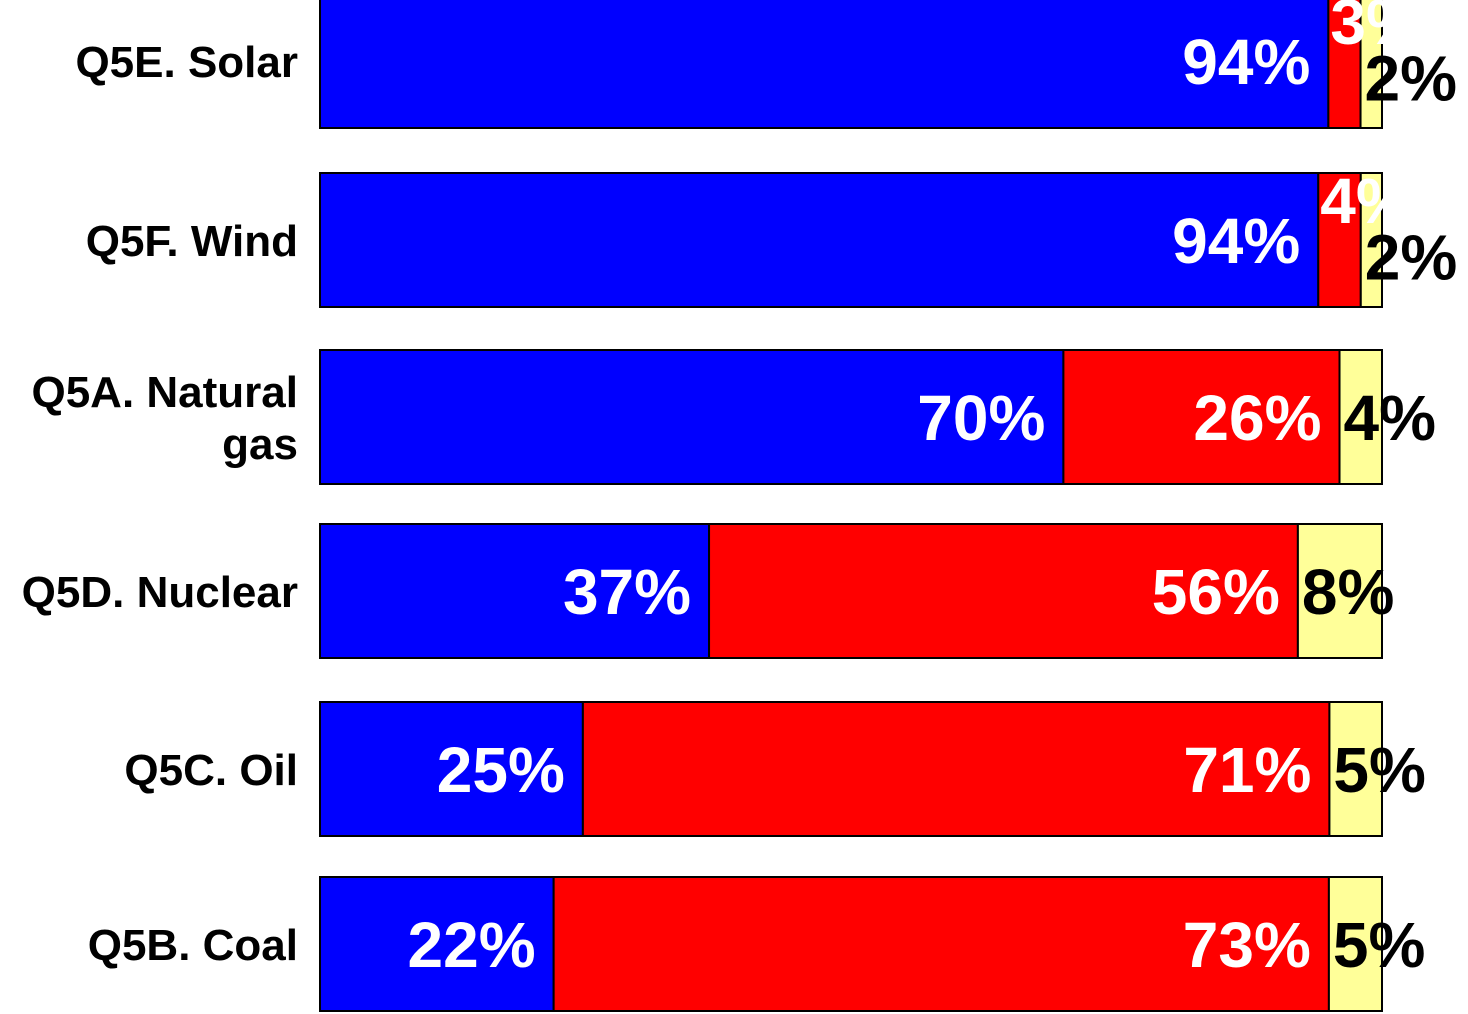 This screenshot has width=1468, height=1014. I want to click on value-label: 37%, so click(627, 592).